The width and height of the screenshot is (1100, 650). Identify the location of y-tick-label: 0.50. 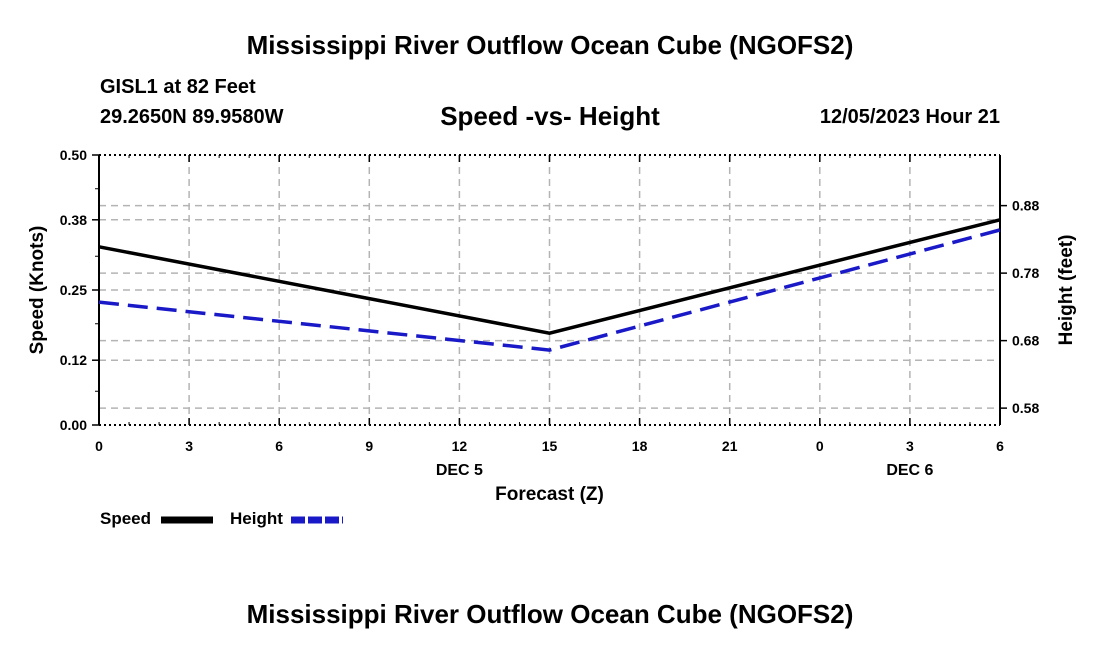
(73, 155).